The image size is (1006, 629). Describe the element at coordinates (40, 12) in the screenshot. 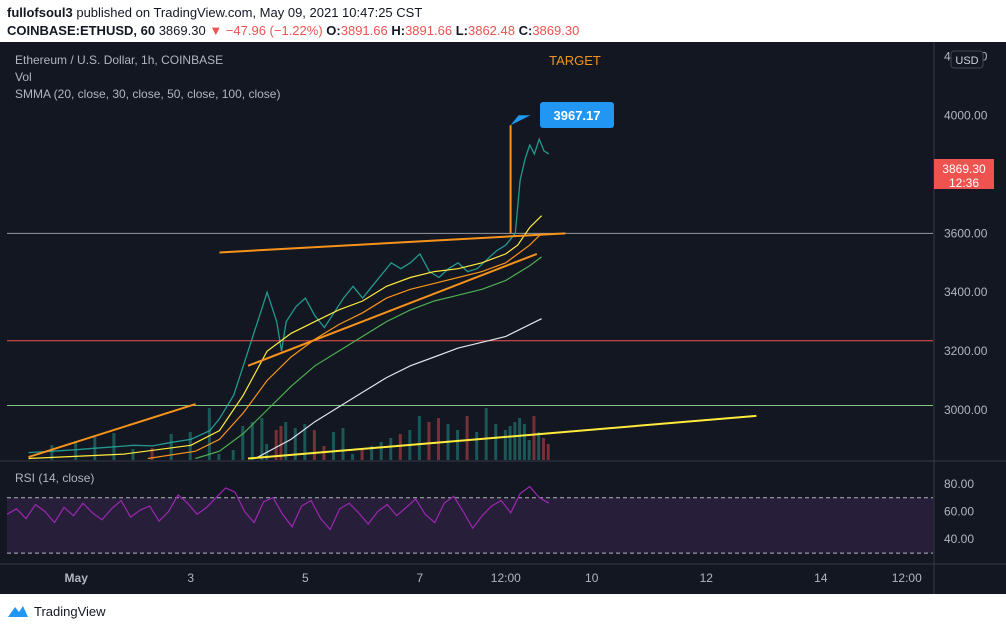

I see `publisher-name: fullofsoul3` at that location.